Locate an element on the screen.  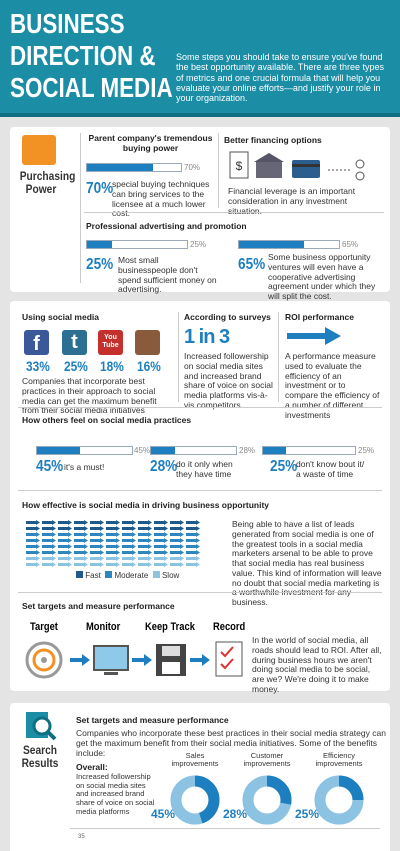
donut-title: Customer improvements is located at coordinates (266, 760).